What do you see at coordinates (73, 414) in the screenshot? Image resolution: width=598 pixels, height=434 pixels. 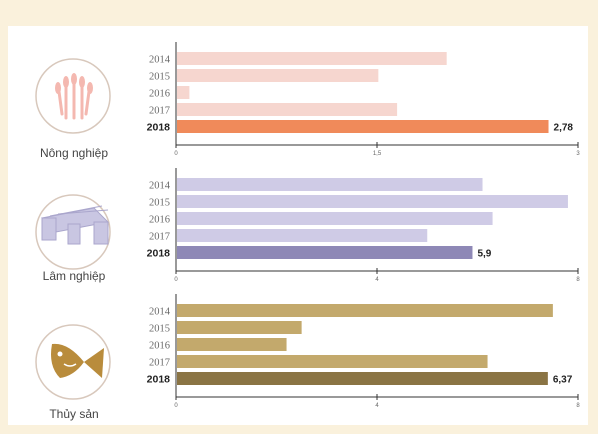 I see `sector-label-thuy-san: Thủy sản` at bounding box center [73, 414].